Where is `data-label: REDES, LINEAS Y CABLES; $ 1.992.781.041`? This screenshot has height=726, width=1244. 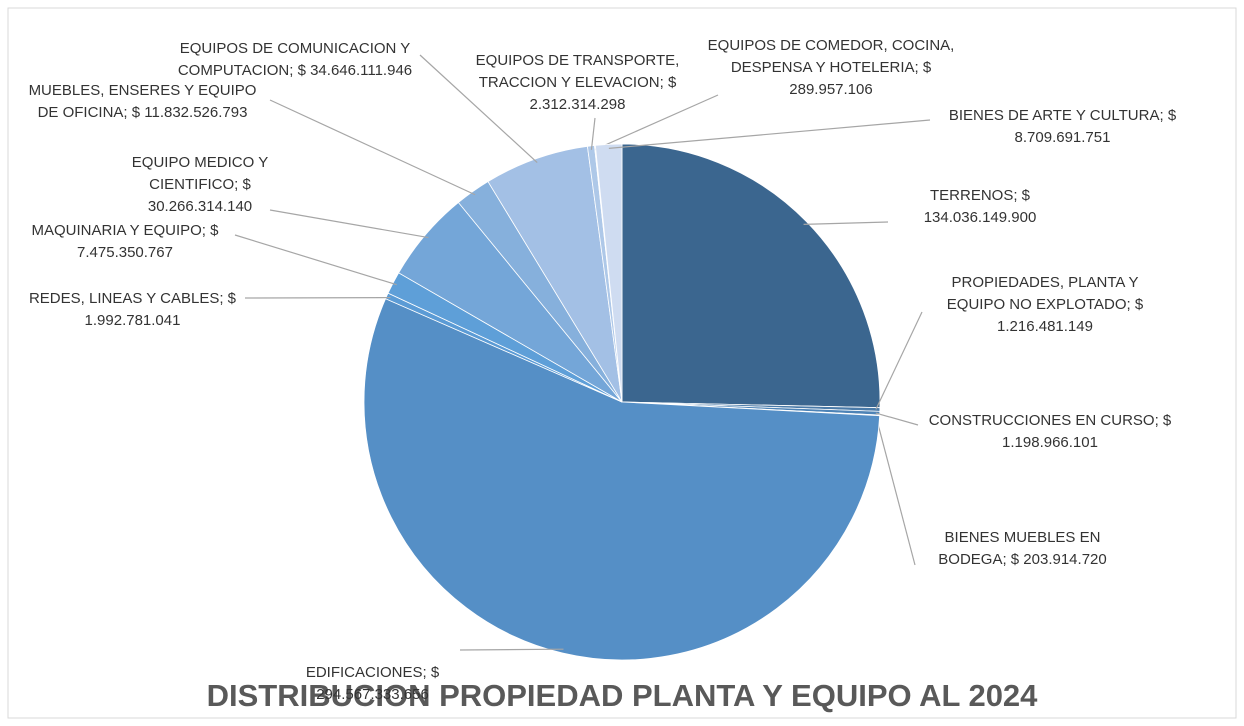
data-label: REDES, LINEAS Y CABLES; $ 1.992.781.041 is located at coordinates (132, 310).